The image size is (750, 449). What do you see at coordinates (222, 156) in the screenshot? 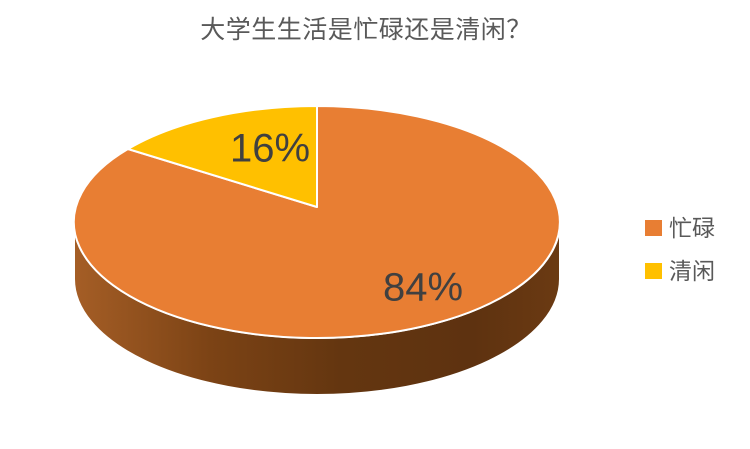
I see `pie-slice-leisure` at bounding box center [222, 156].